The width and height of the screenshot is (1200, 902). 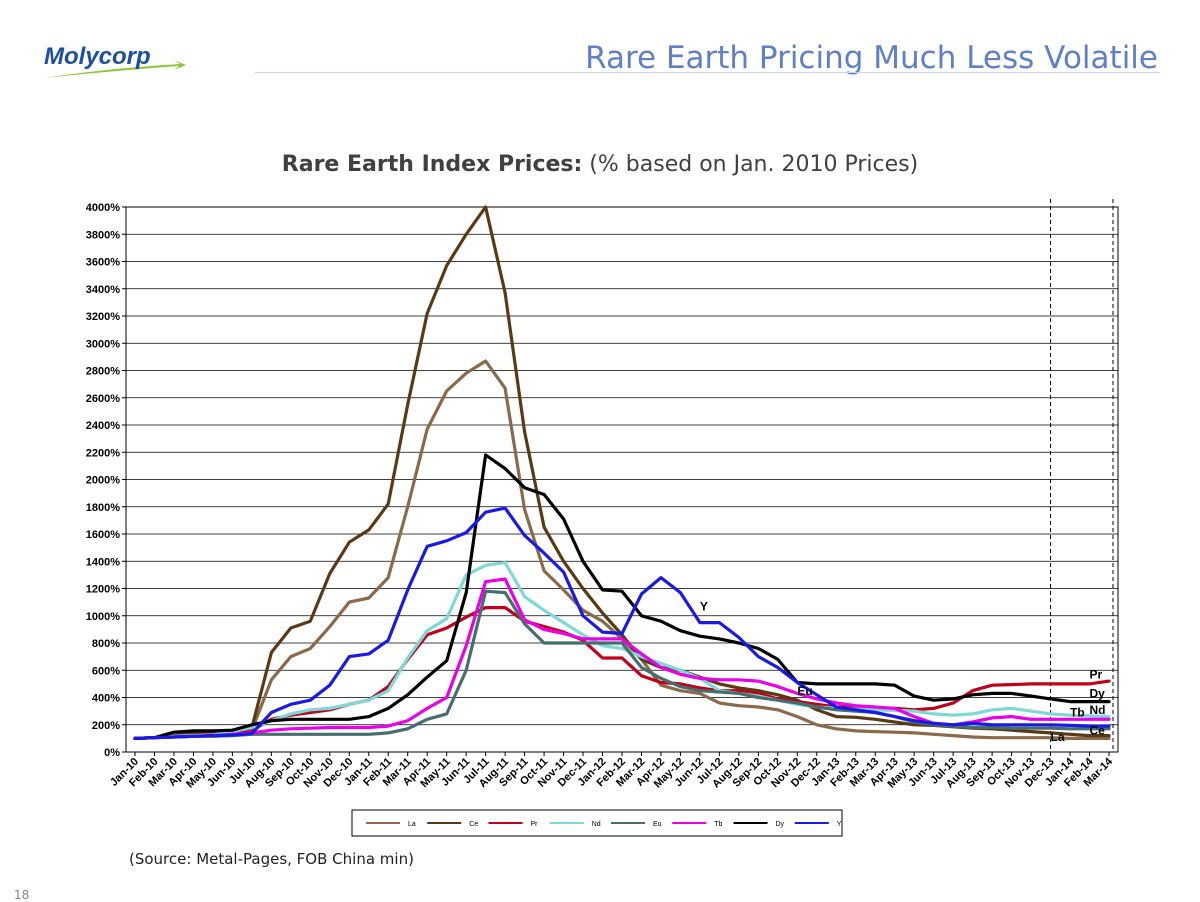 What do you see at coordinates (1058, 737) in the screenshot?
I see `series-label: La` at bounding box center [1058, 737].